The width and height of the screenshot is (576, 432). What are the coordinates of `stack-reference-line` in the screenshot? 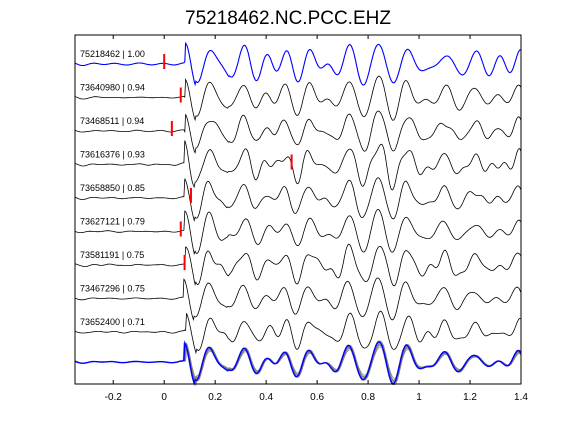 It's located at (298, 363).